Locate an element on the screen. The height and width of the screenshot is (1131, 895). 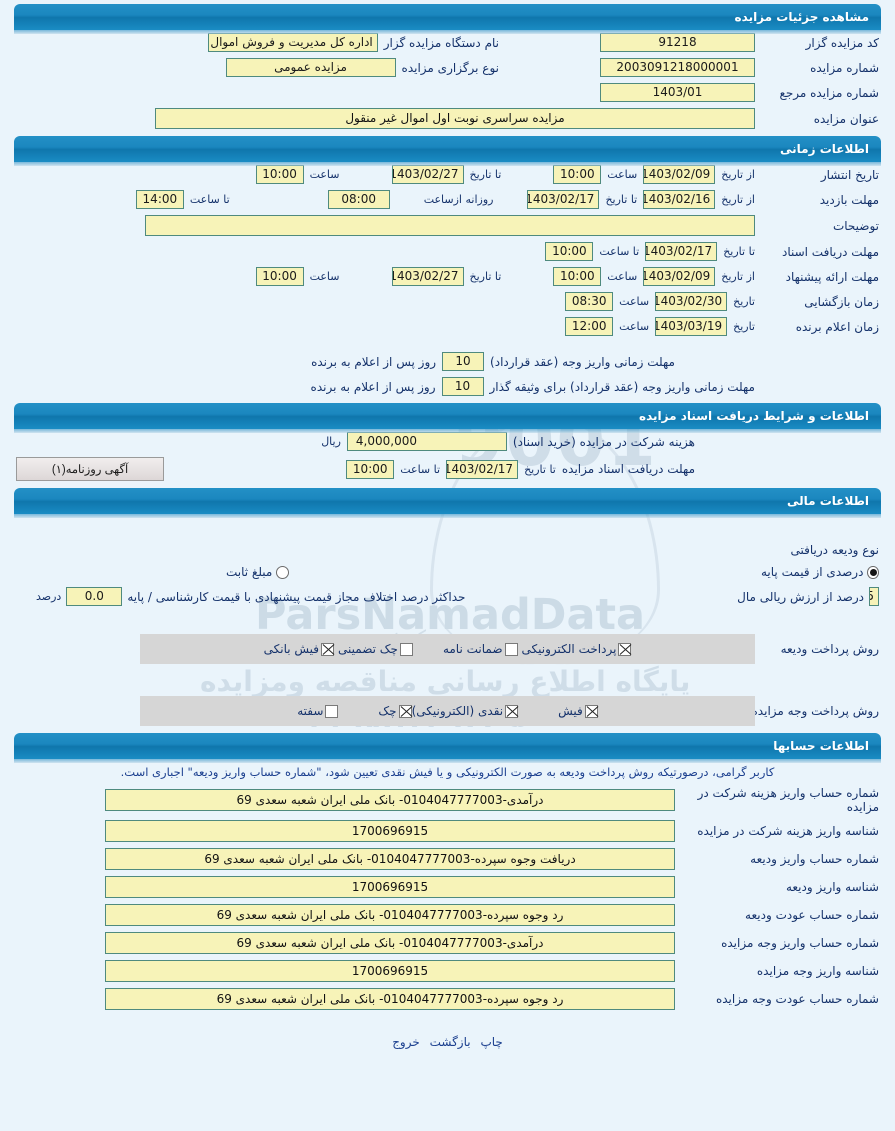
checkbox-receipt is located at coordinates (591, 711).